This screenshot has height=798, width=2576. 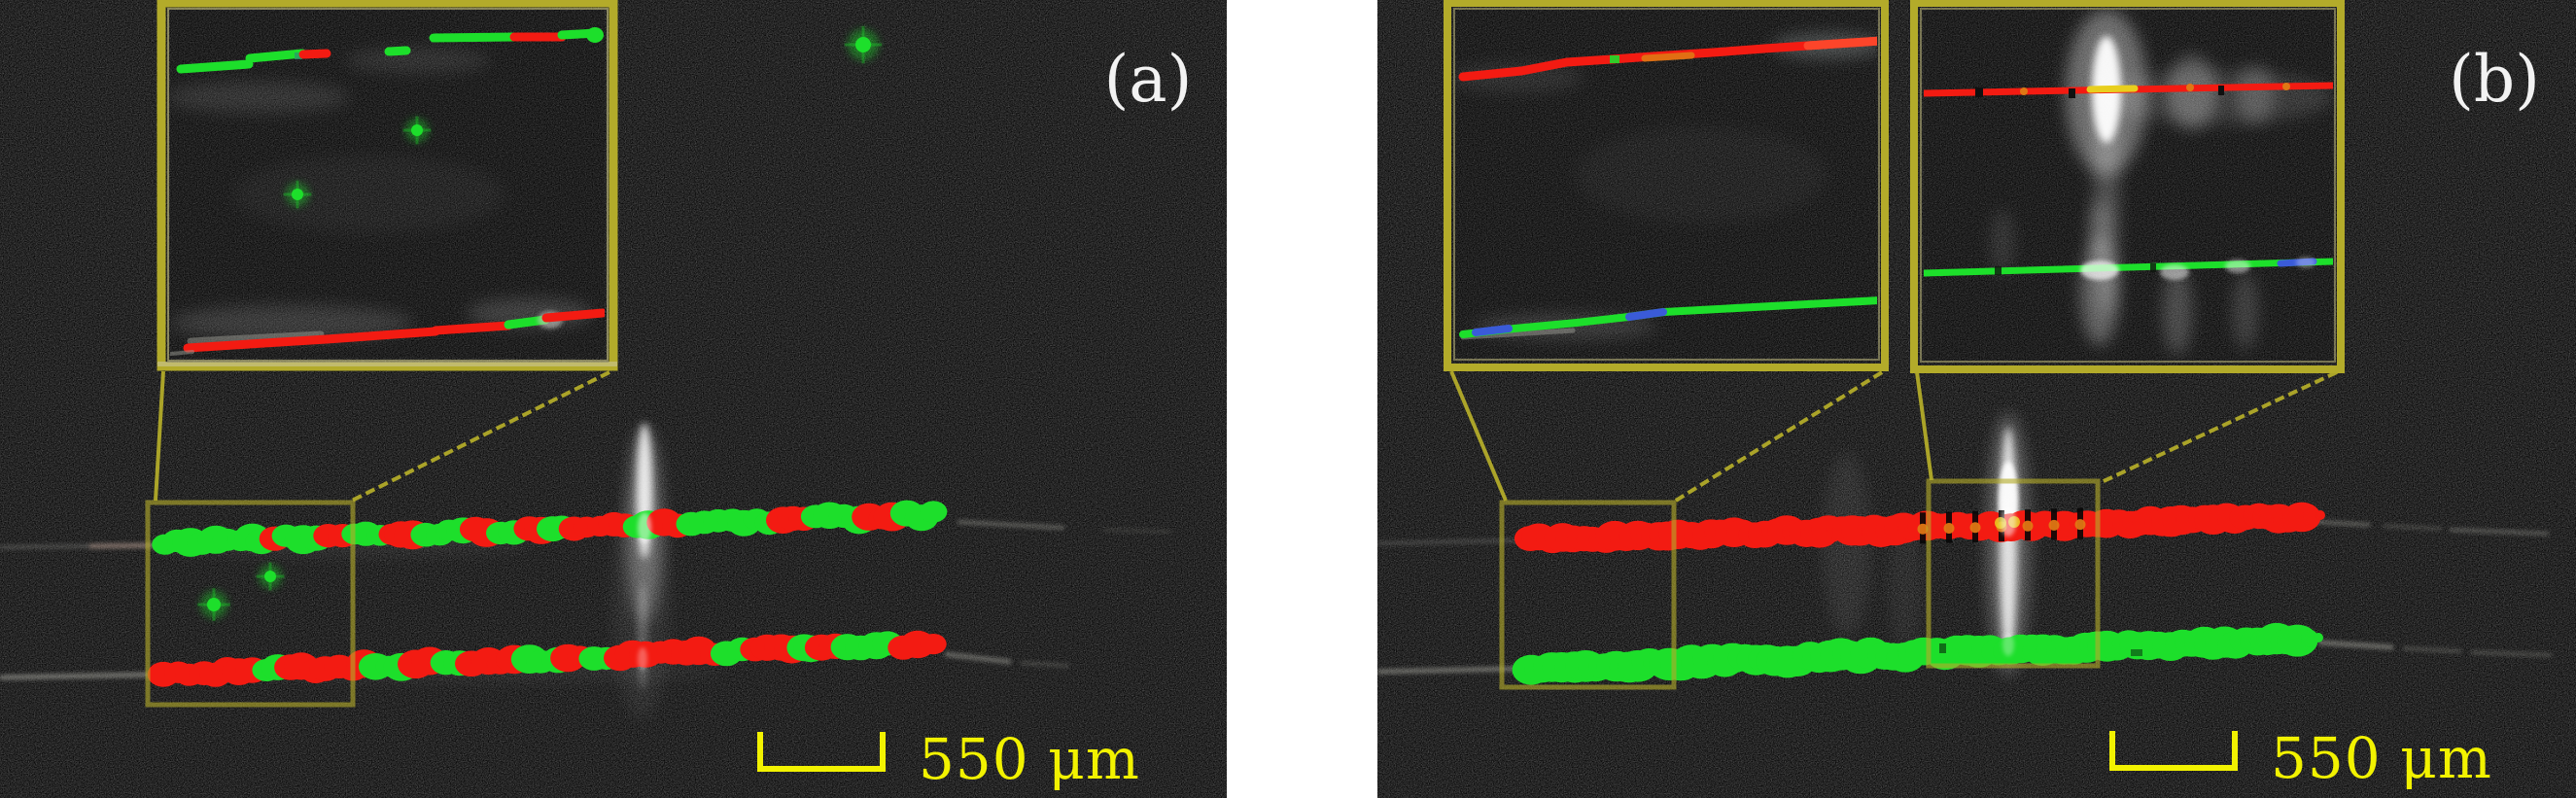 I want to click on waveguide-faint-stubs-a, so click(x=586, y=600).